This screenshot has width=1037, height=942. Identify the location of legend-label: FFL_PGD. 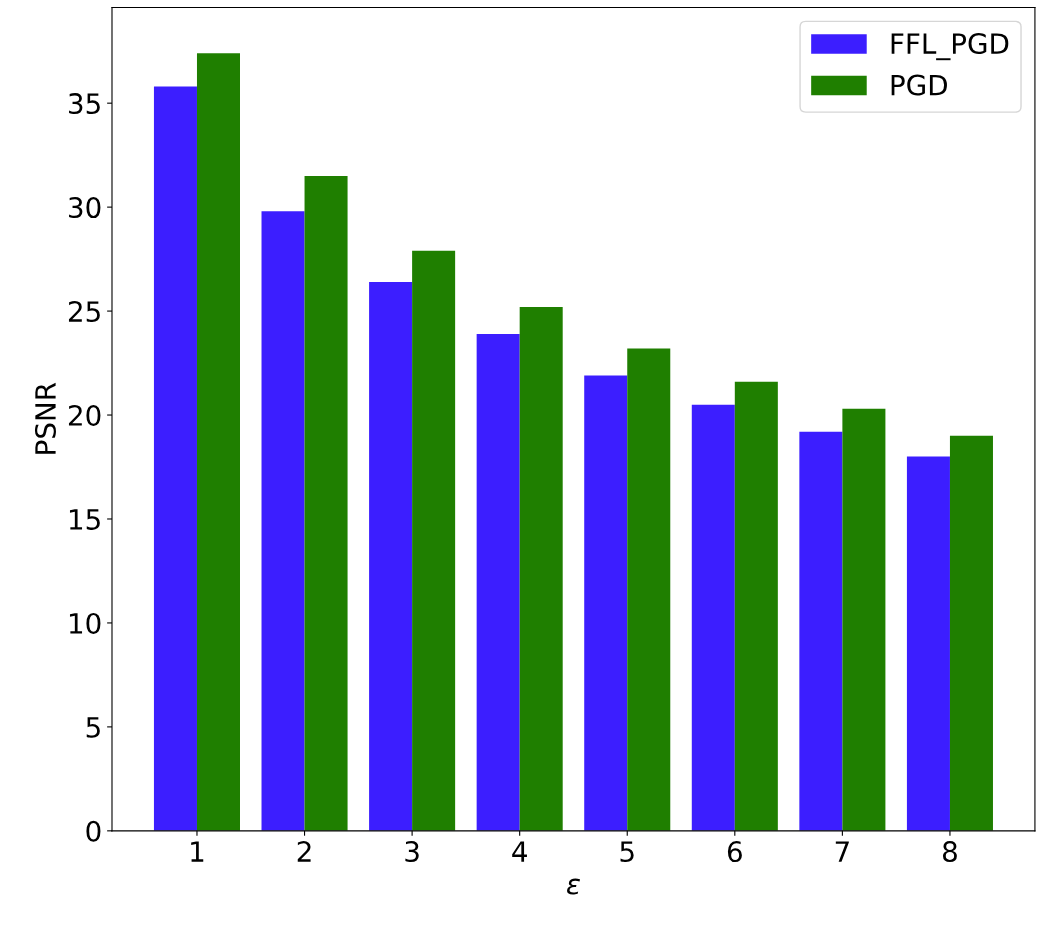
(950, 47).